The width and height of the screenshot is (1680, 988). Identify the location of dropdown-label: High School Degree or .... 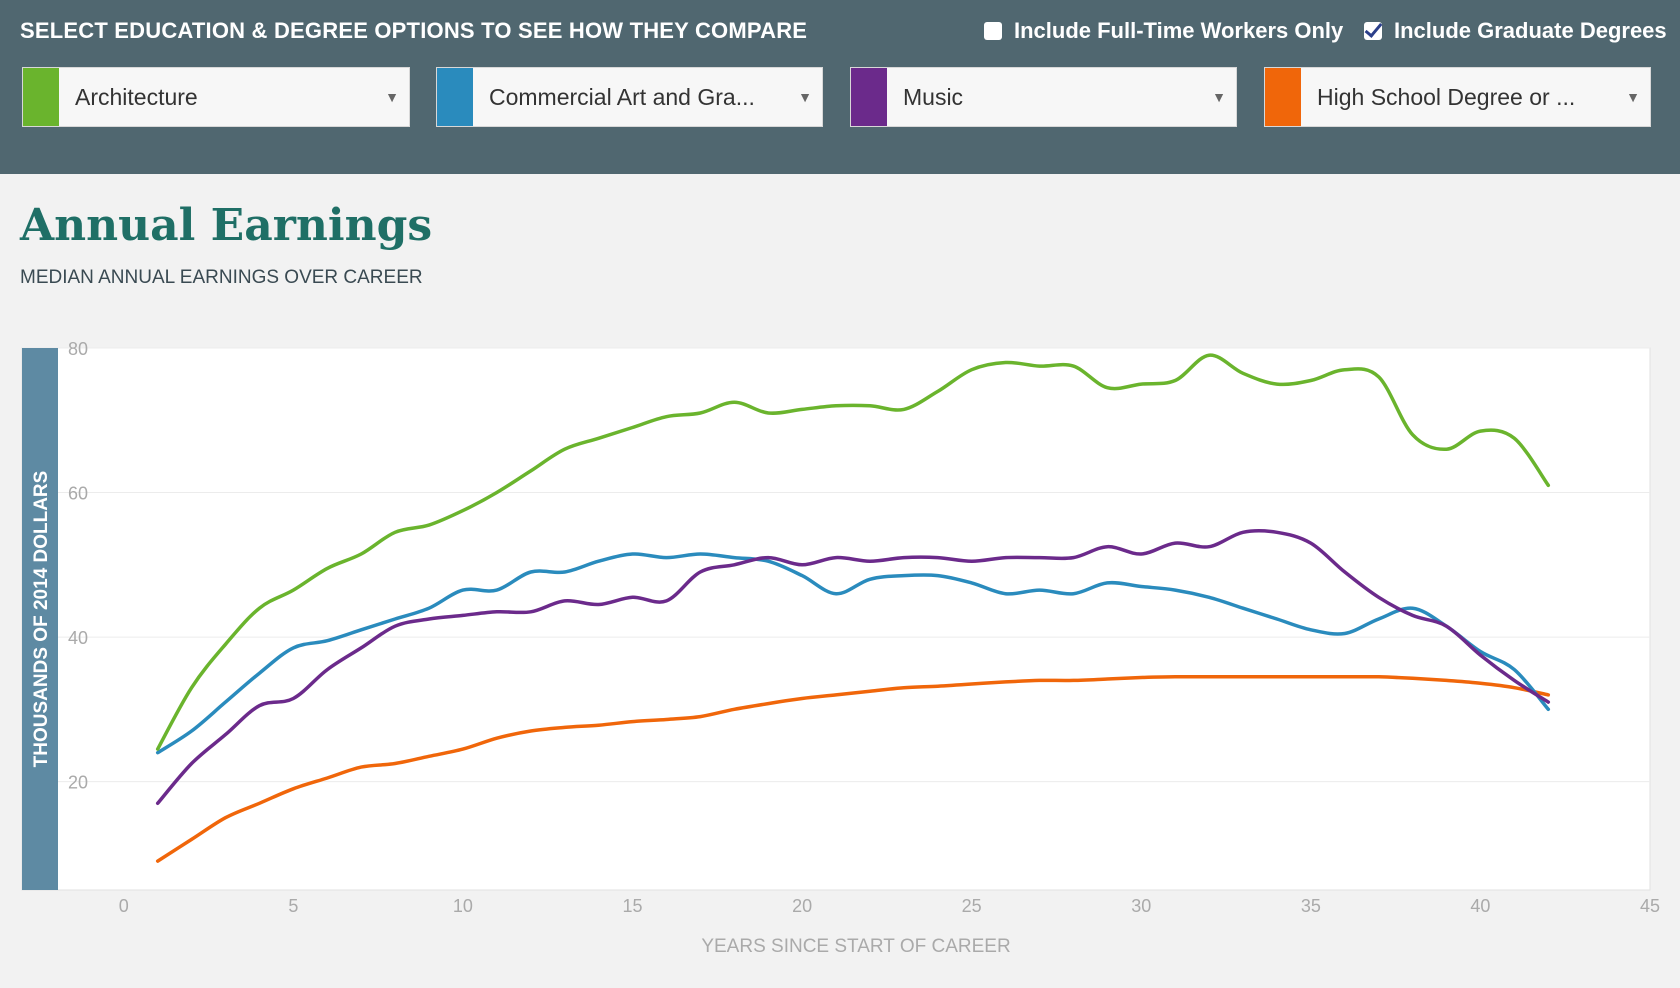
(1446, 96).